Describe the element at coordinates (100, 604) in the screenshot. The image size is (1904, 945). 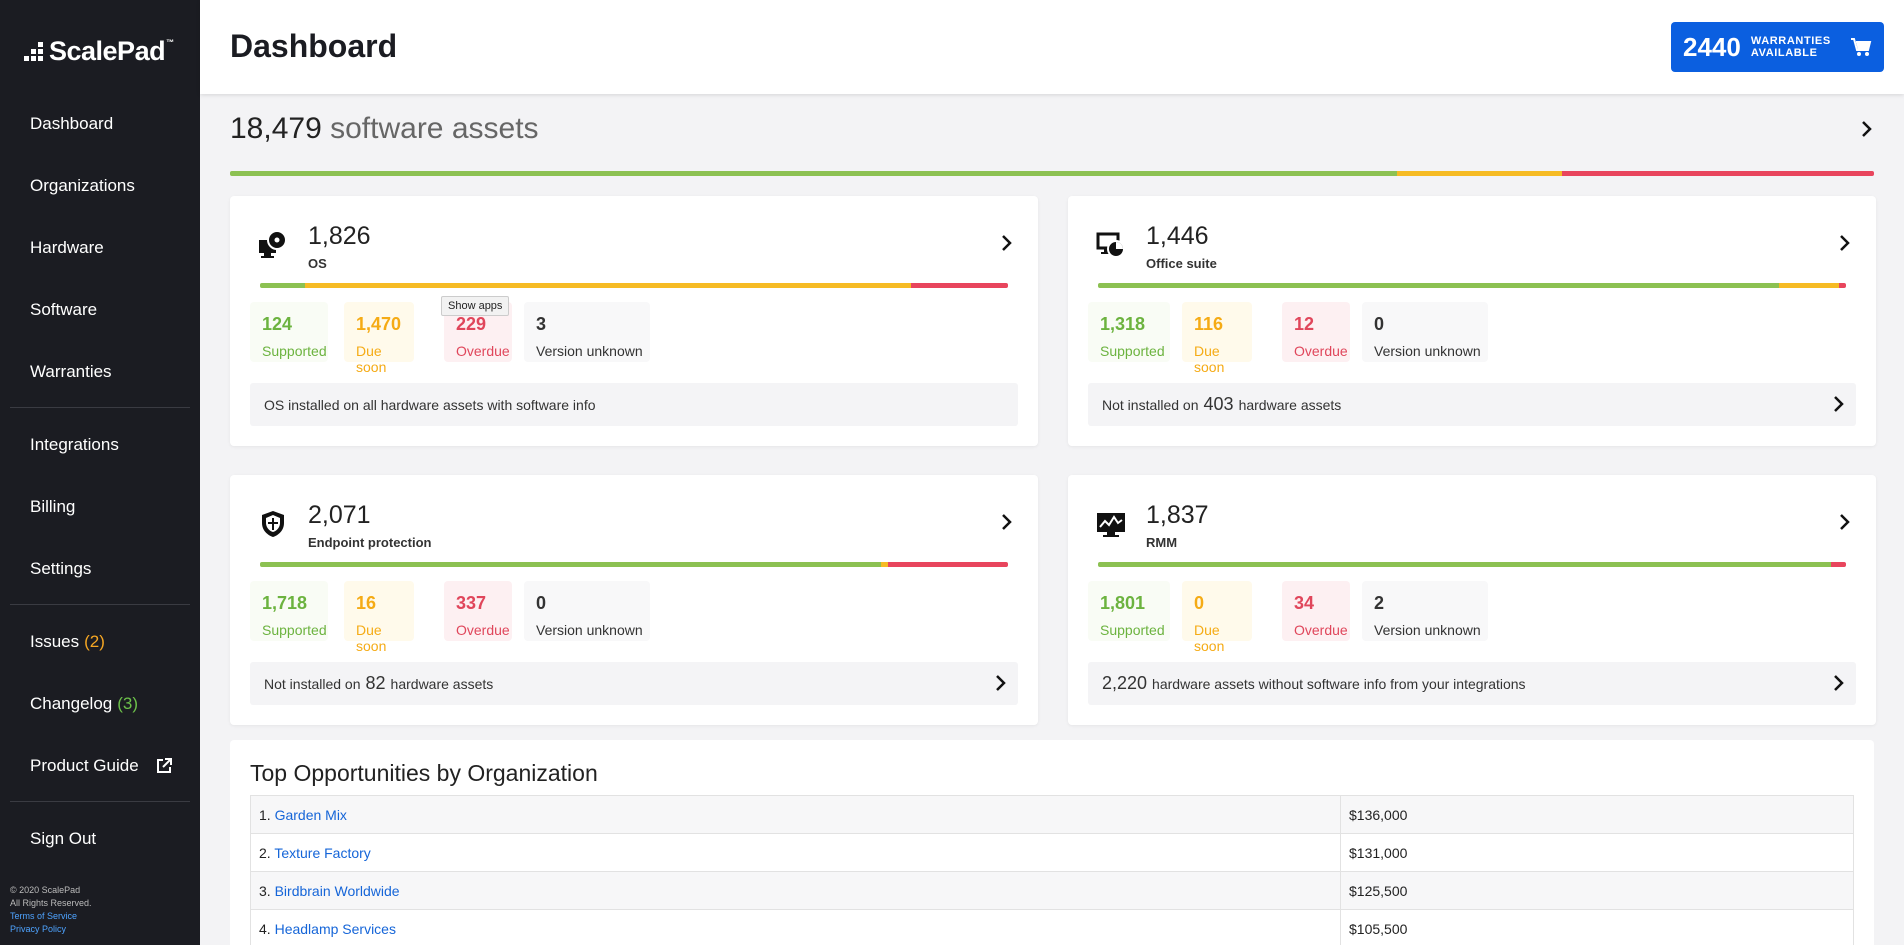
I see `sidebar-divider` at that location.